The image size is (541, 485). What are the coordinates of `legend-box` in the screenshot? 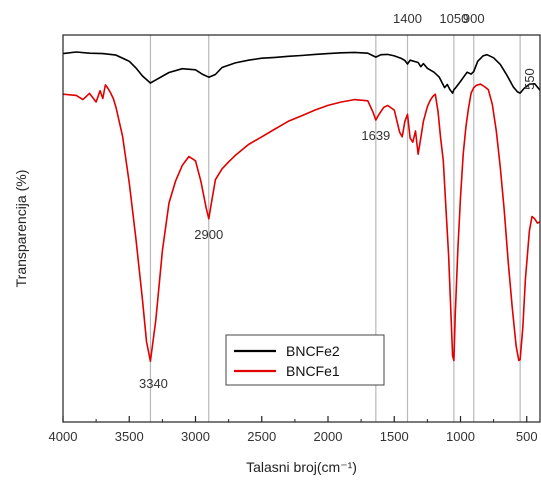 It's located at (305, 360).